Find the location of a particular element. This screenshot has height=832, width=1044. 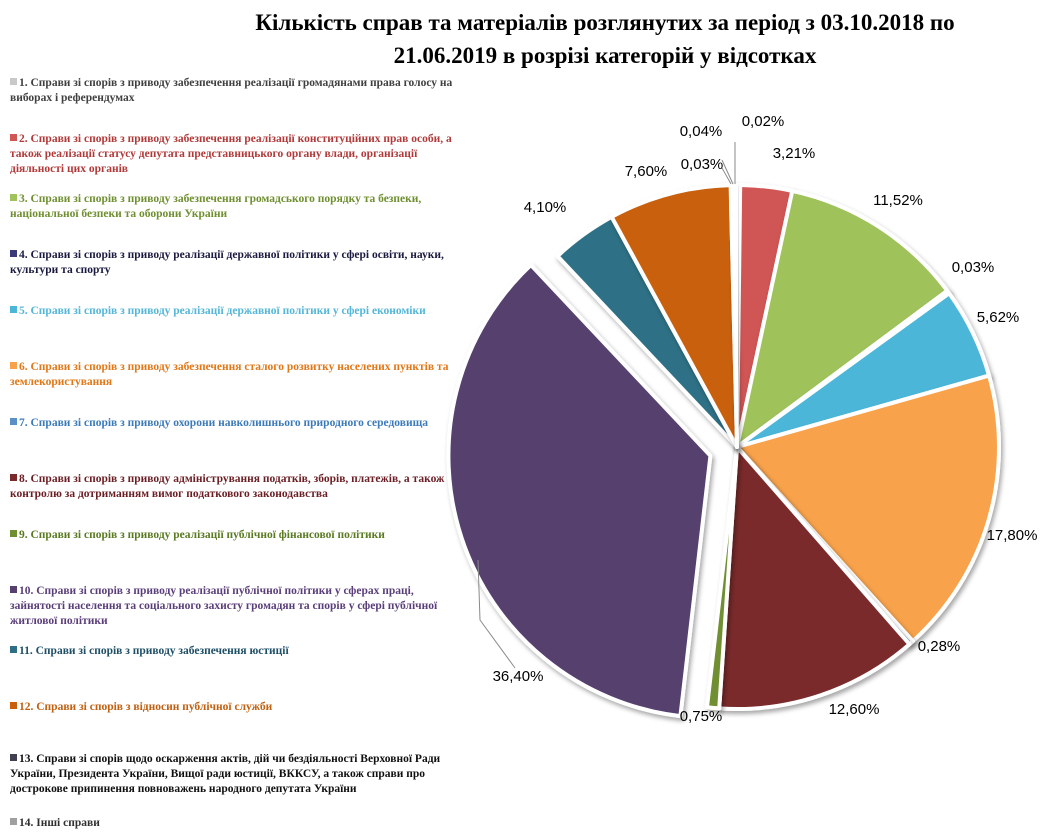

slice-label-11: 4,10% is located at coordinates (545, 207).